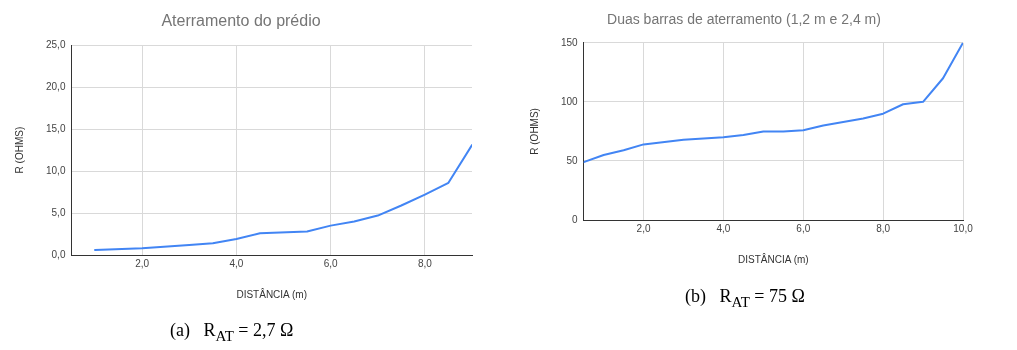 The width and height of the screenshot is (1017, 350). Describe the element at coordinates (58, 212) in the screenshot. I see `y-tick-label: 5,0` at that location.